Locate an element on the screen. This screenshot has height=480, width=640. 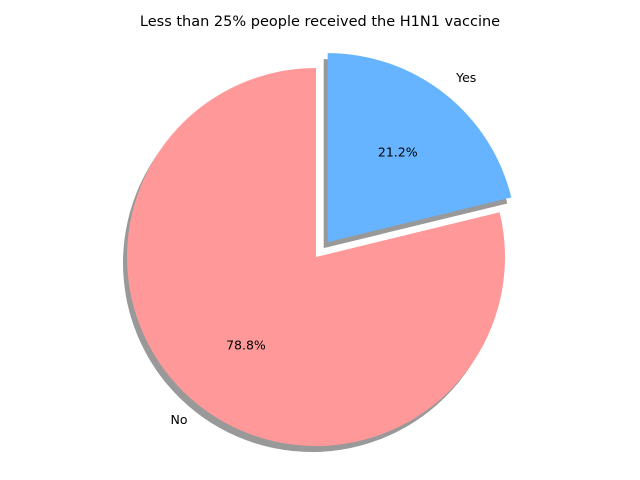
slice-label-no: No is located at coordinates (179, 419).